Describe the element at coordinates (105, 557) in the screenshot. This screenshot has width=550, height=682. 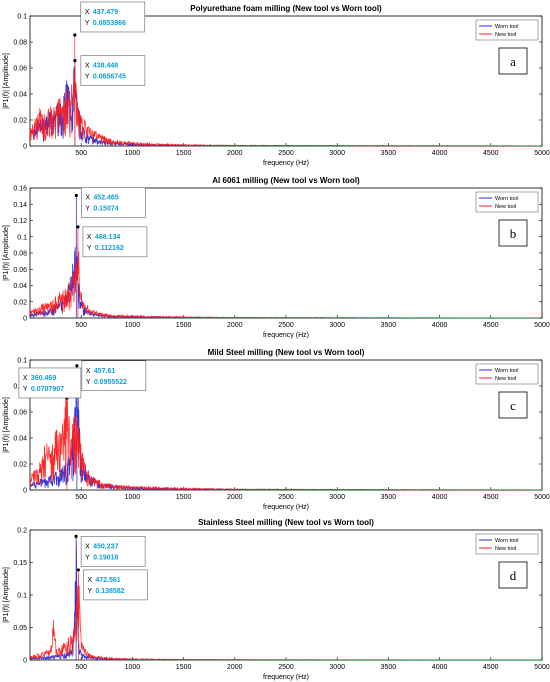
I see `datatip-y-value: 0.19018` at that location.